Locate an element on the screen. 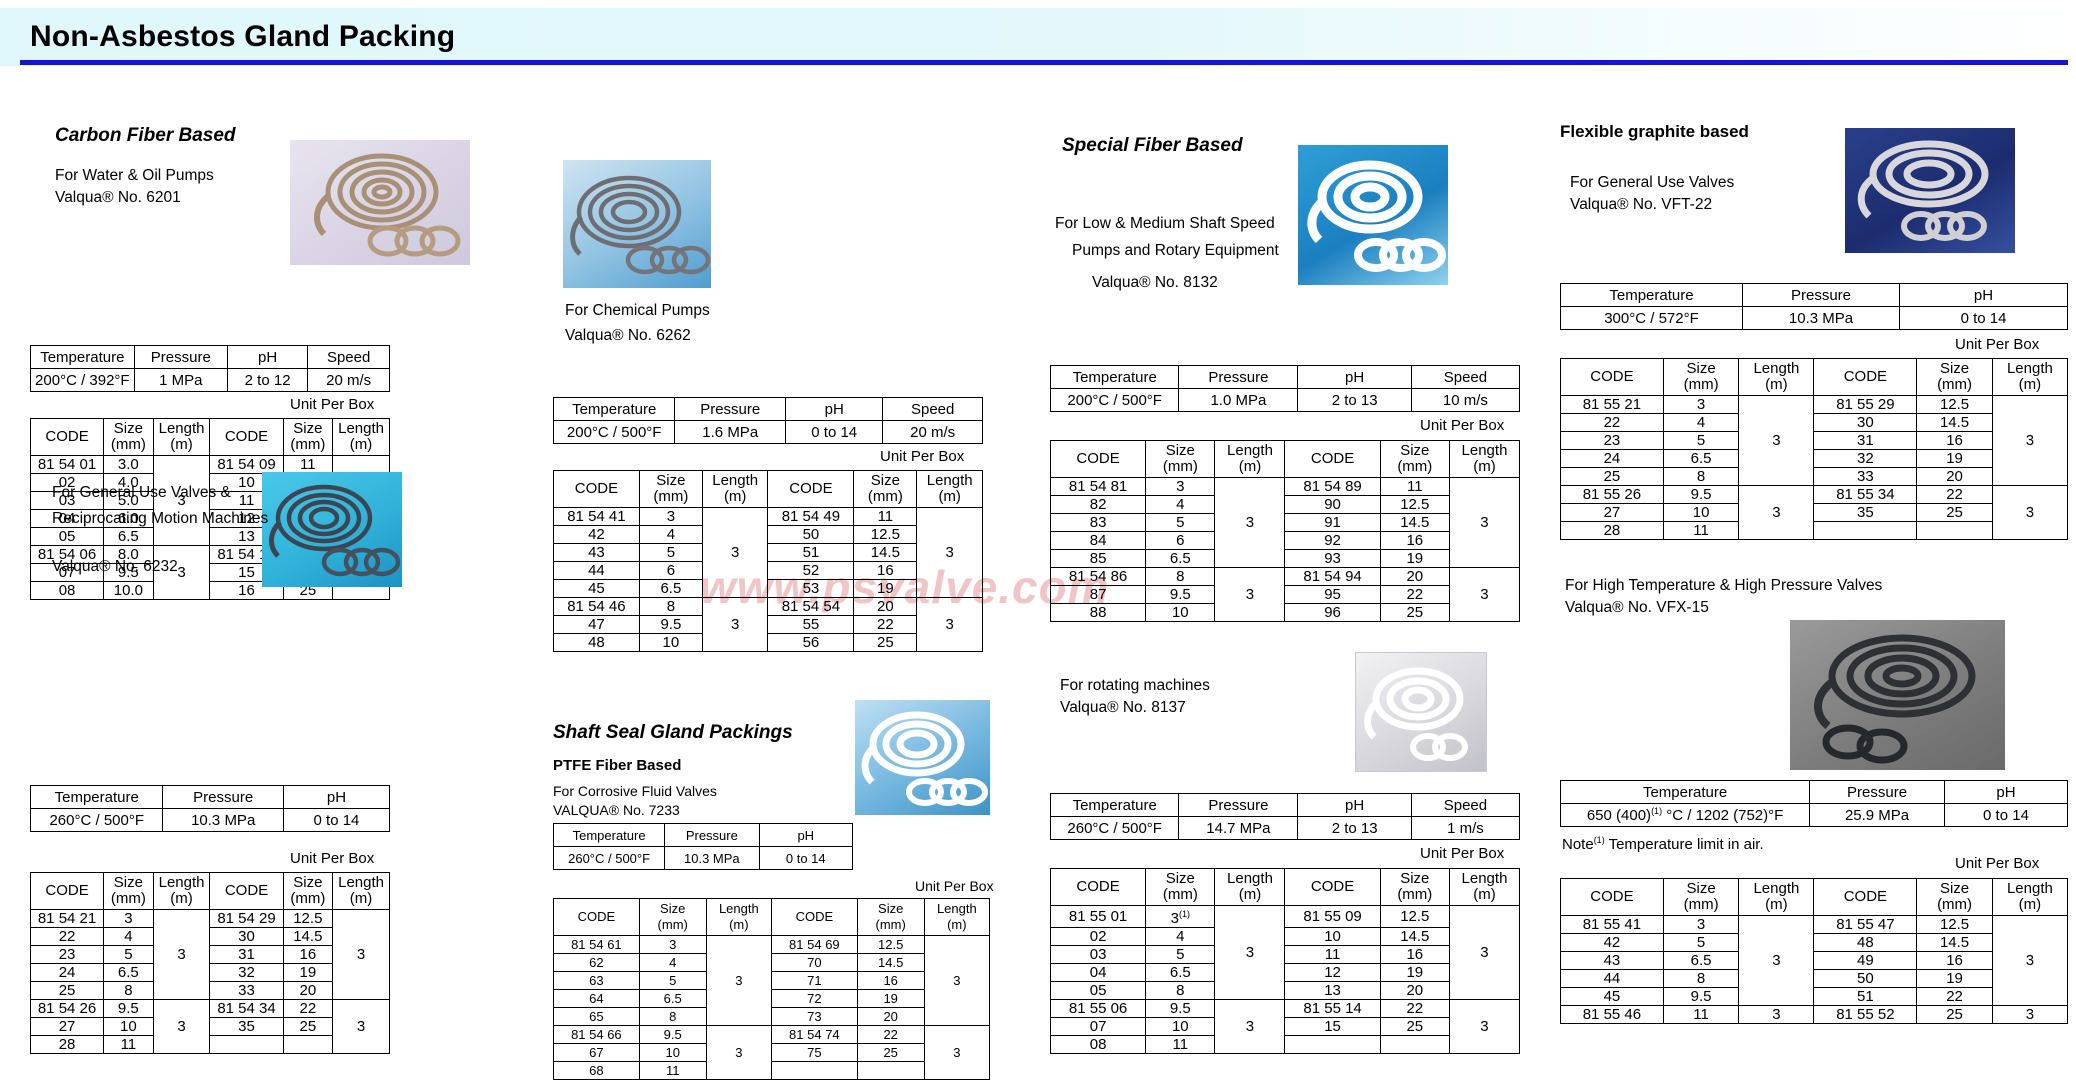  product-code: 43 is located at coordinates (596, 552).